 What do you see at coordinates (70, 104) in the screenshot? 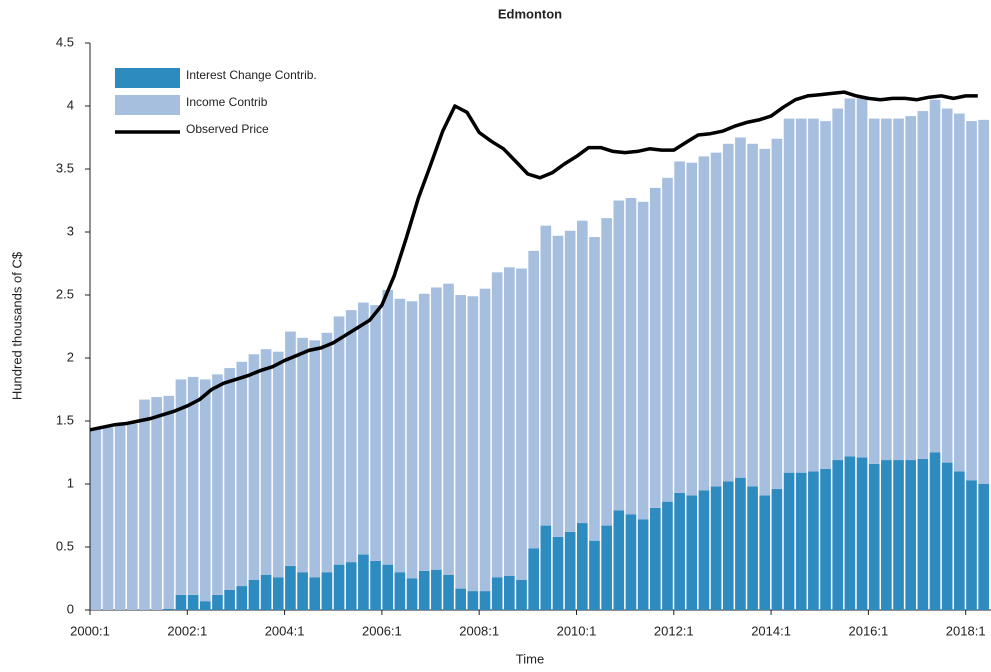
I see `y-tick-label: 4` at bounding box center [70, 104].